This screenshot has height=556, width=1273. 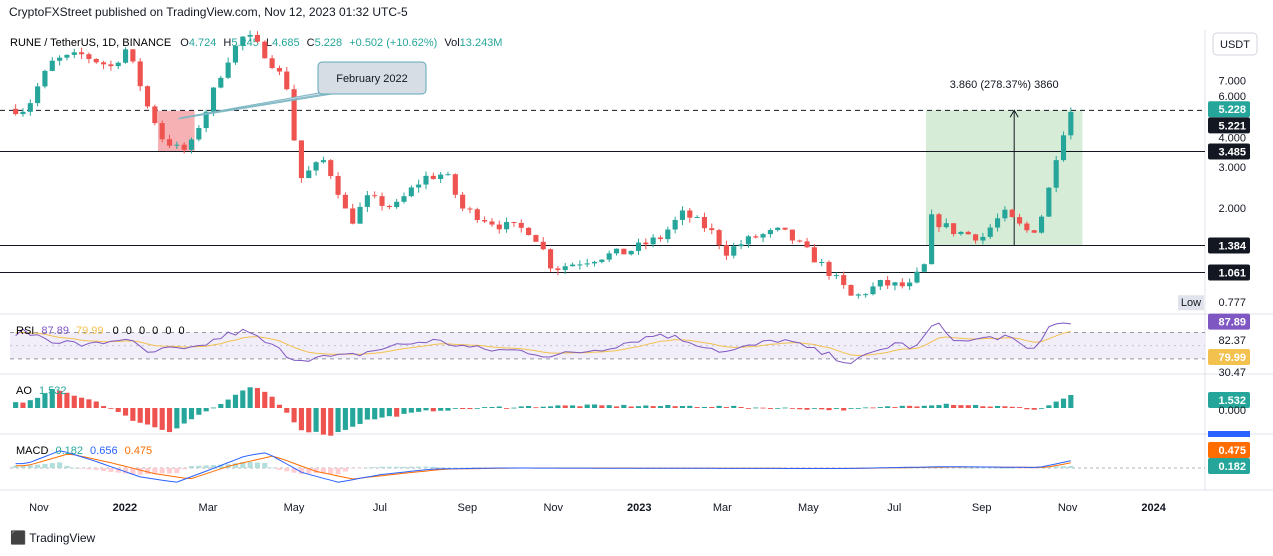 I want to click on macd-hist-tag-bg, so click(x=1229, y=466).